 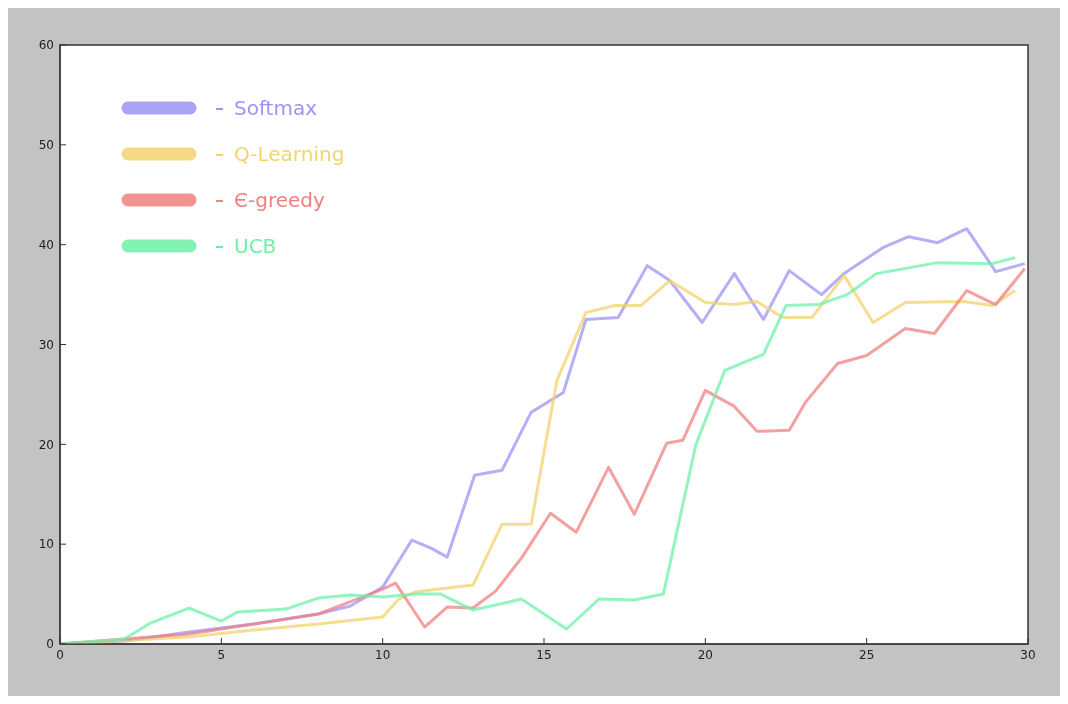 I want to click on y-tick-label: 60, so click(x=46, y=45).